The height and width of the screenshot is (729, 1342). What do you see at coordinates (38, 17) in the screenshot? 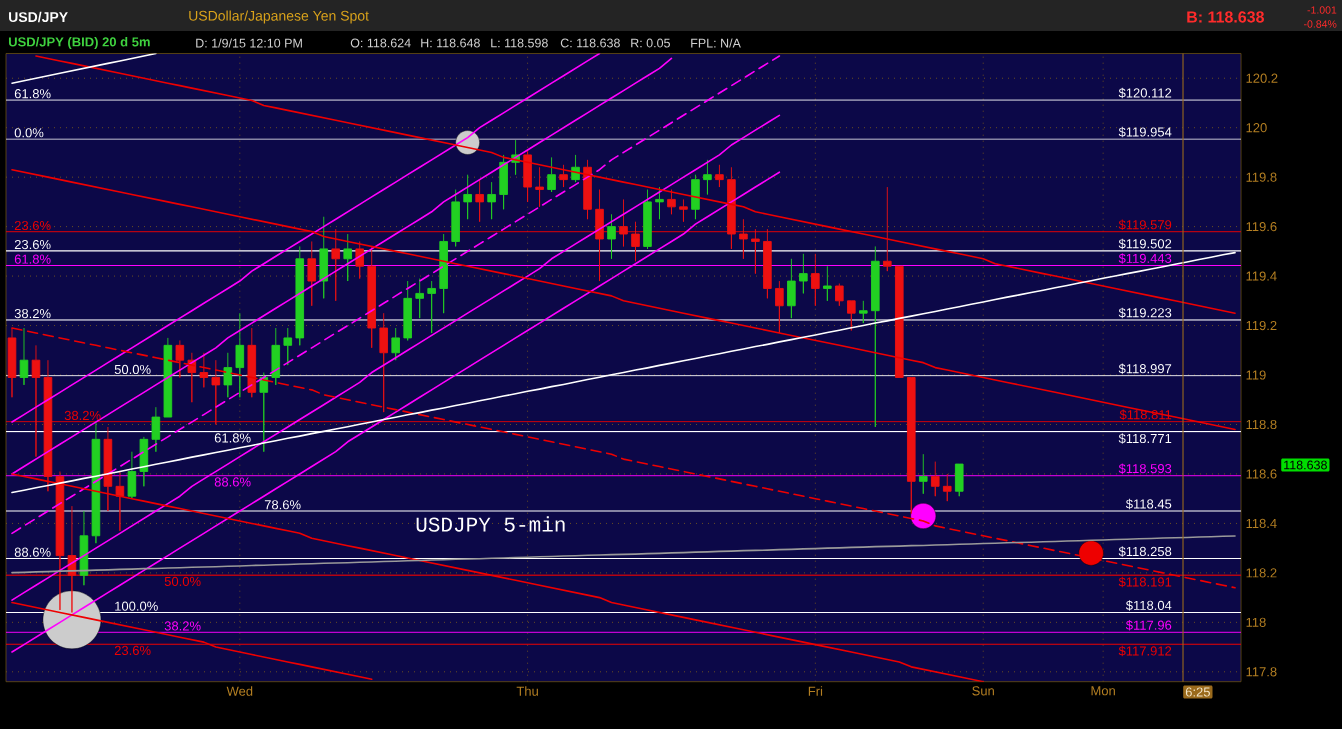
I see `chart-title: USD/JPY` at bounding box center [38, 17].